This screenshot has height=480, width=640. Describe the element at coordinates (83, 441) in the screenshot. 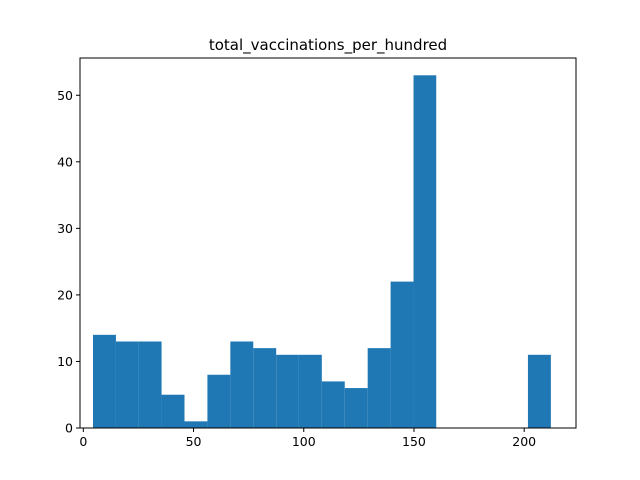

I see `x-tick-label: 0` at that location.